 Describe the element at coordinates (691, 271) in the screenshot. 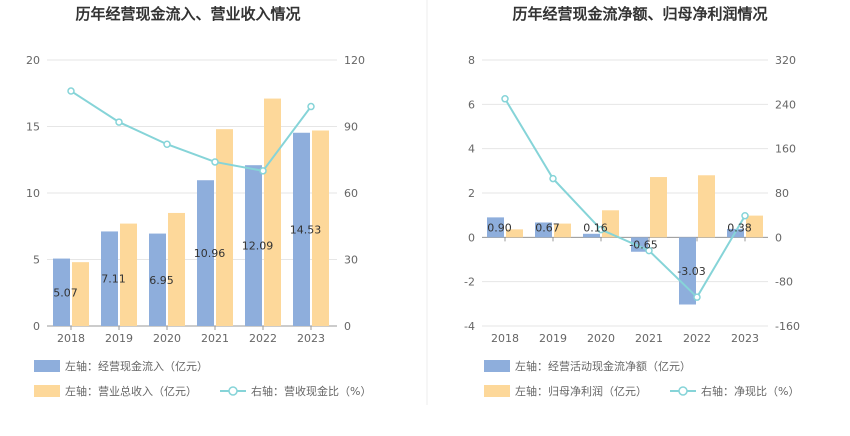

I see `data-label: -3.03` at that location.